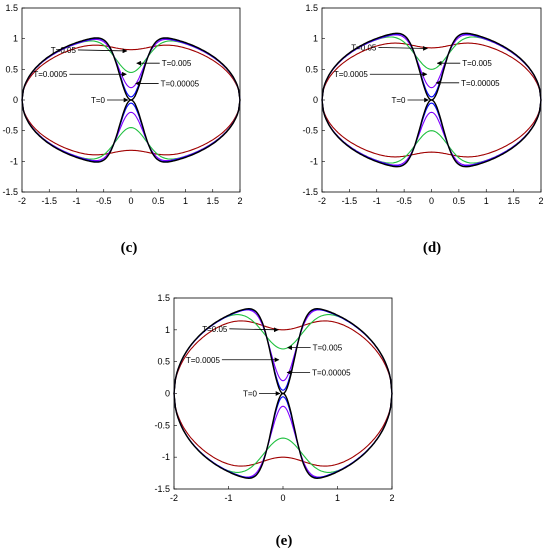 The image size is (549, 550). What do you see at coordinates (432, 248) in the screenshot?
I see `panel-caption: (d)` at bounding box center [432, 248].